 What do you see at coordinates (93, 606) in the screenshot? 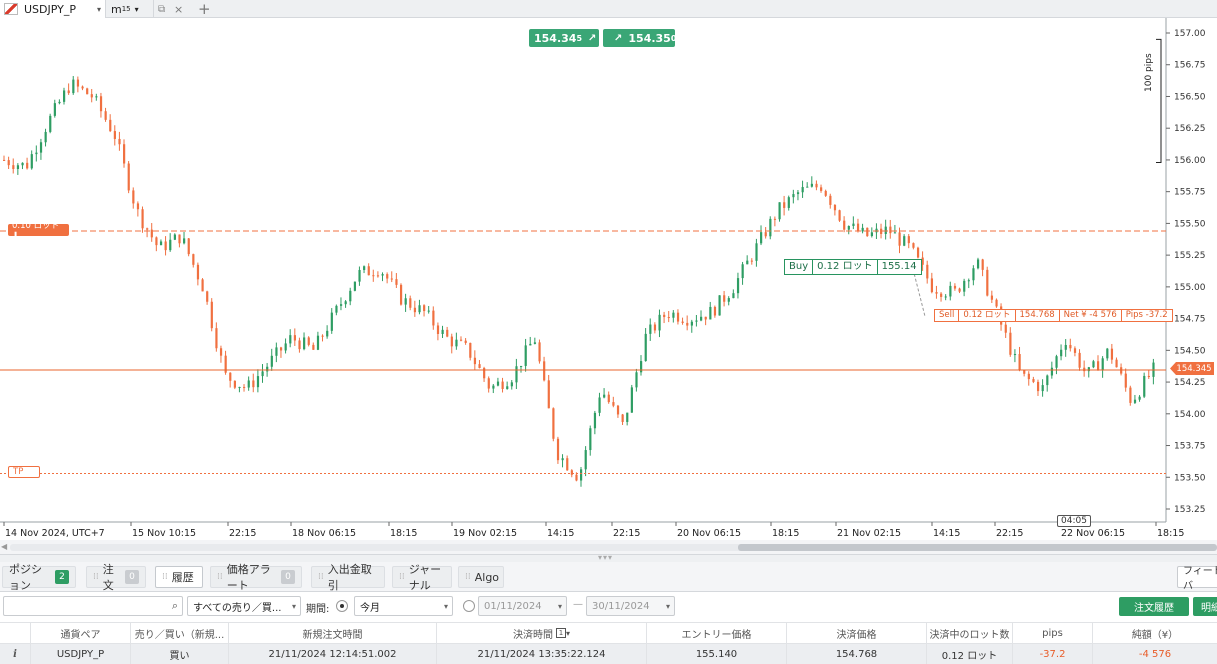
I see `search-input: ⌕` at bounding box center [93, 606].